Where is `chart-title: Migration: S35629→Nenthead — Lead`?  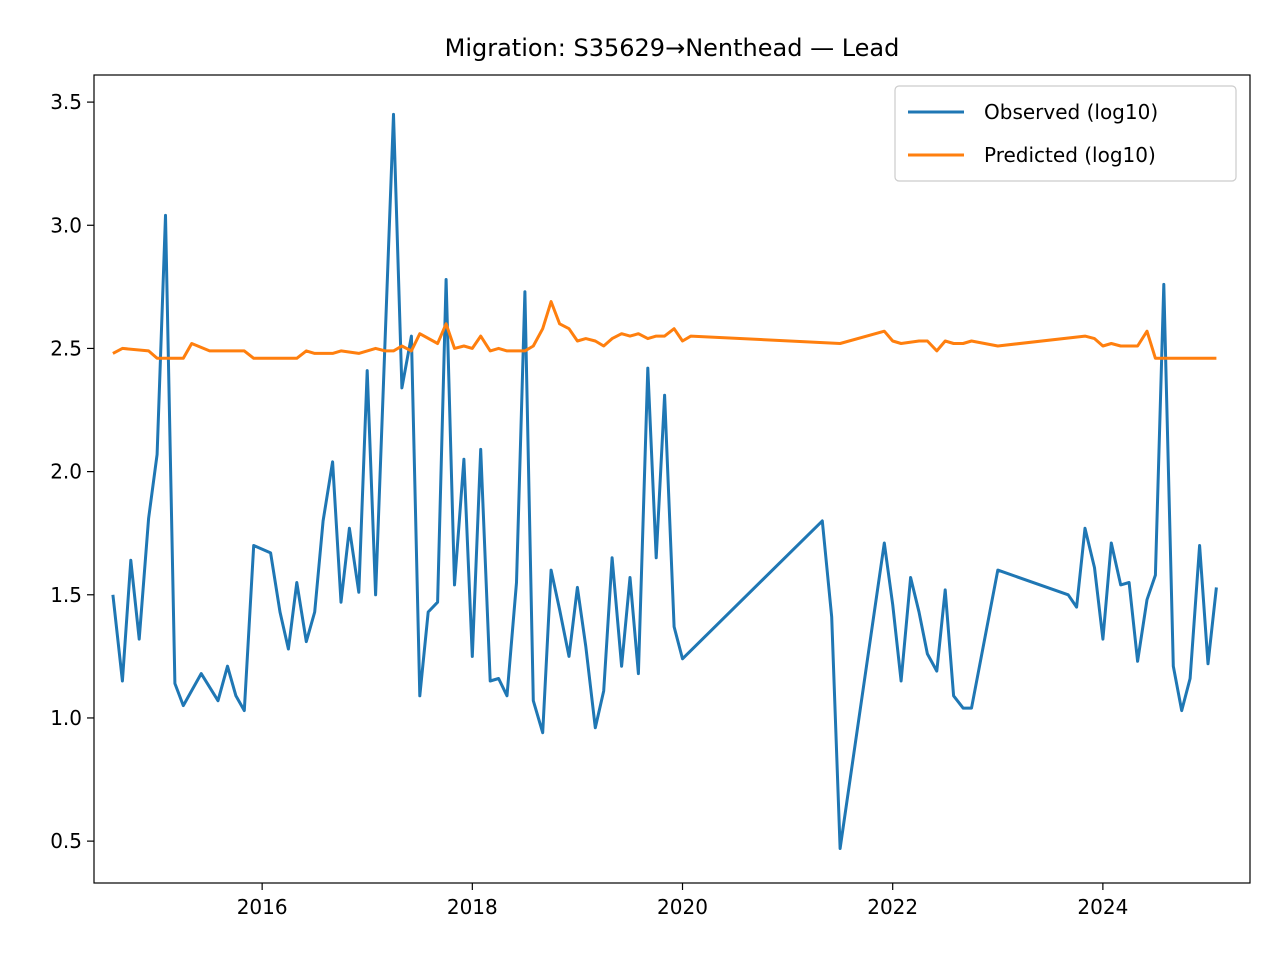
chart-title: Migration: S35629→Nenthead — Lead is located at coordinates (672, 48).